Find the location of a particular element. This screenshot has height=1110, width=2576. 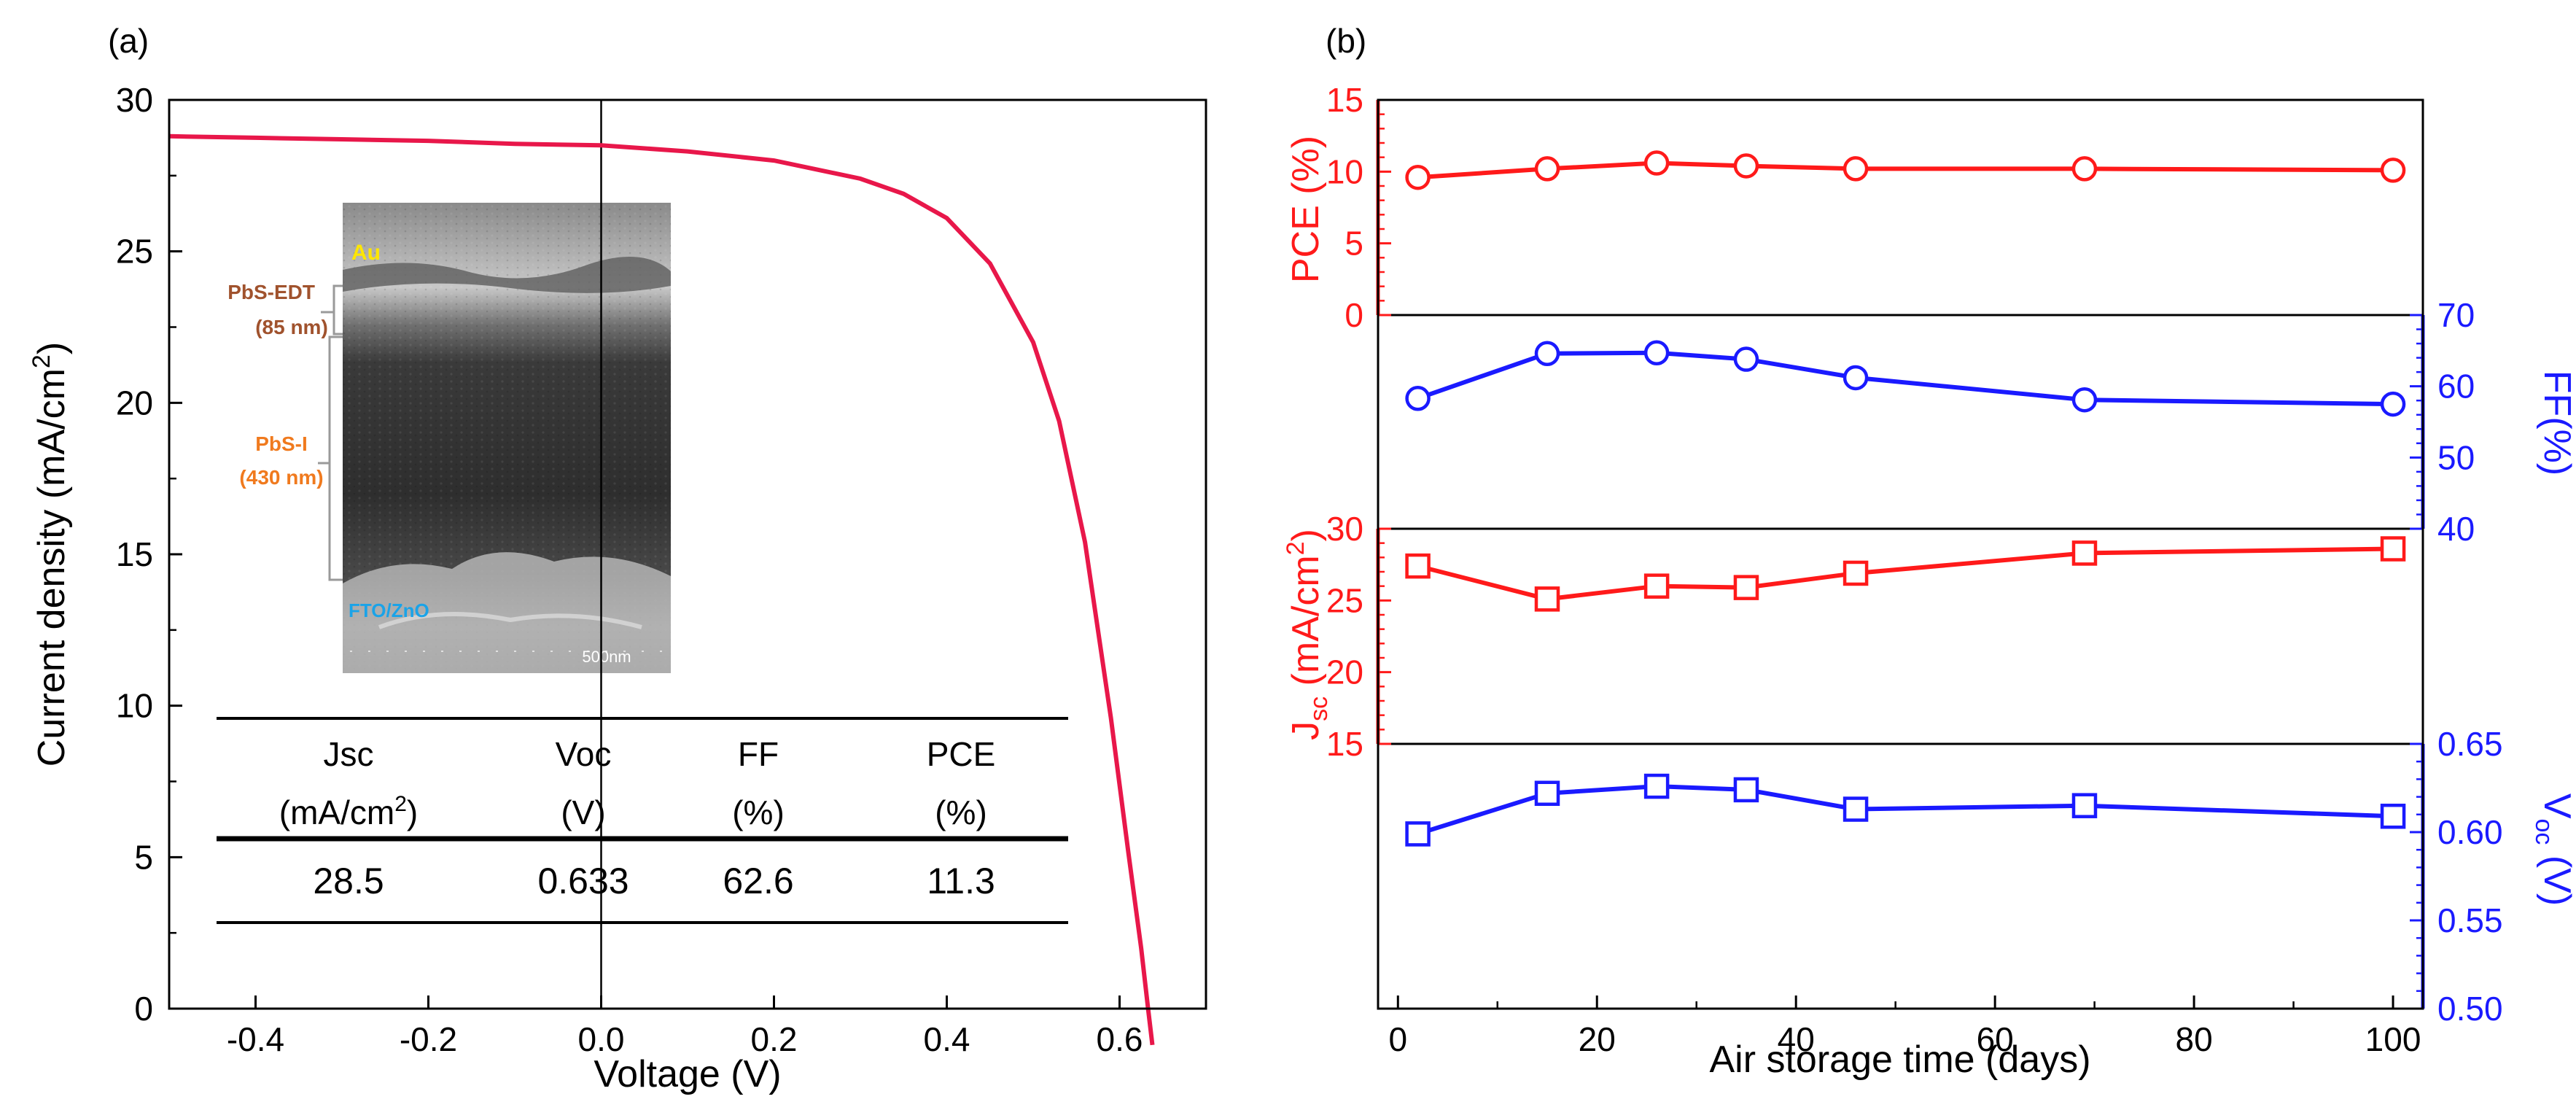

sem-scale-bar-label: 500nm is located at coordinates (606, 657).